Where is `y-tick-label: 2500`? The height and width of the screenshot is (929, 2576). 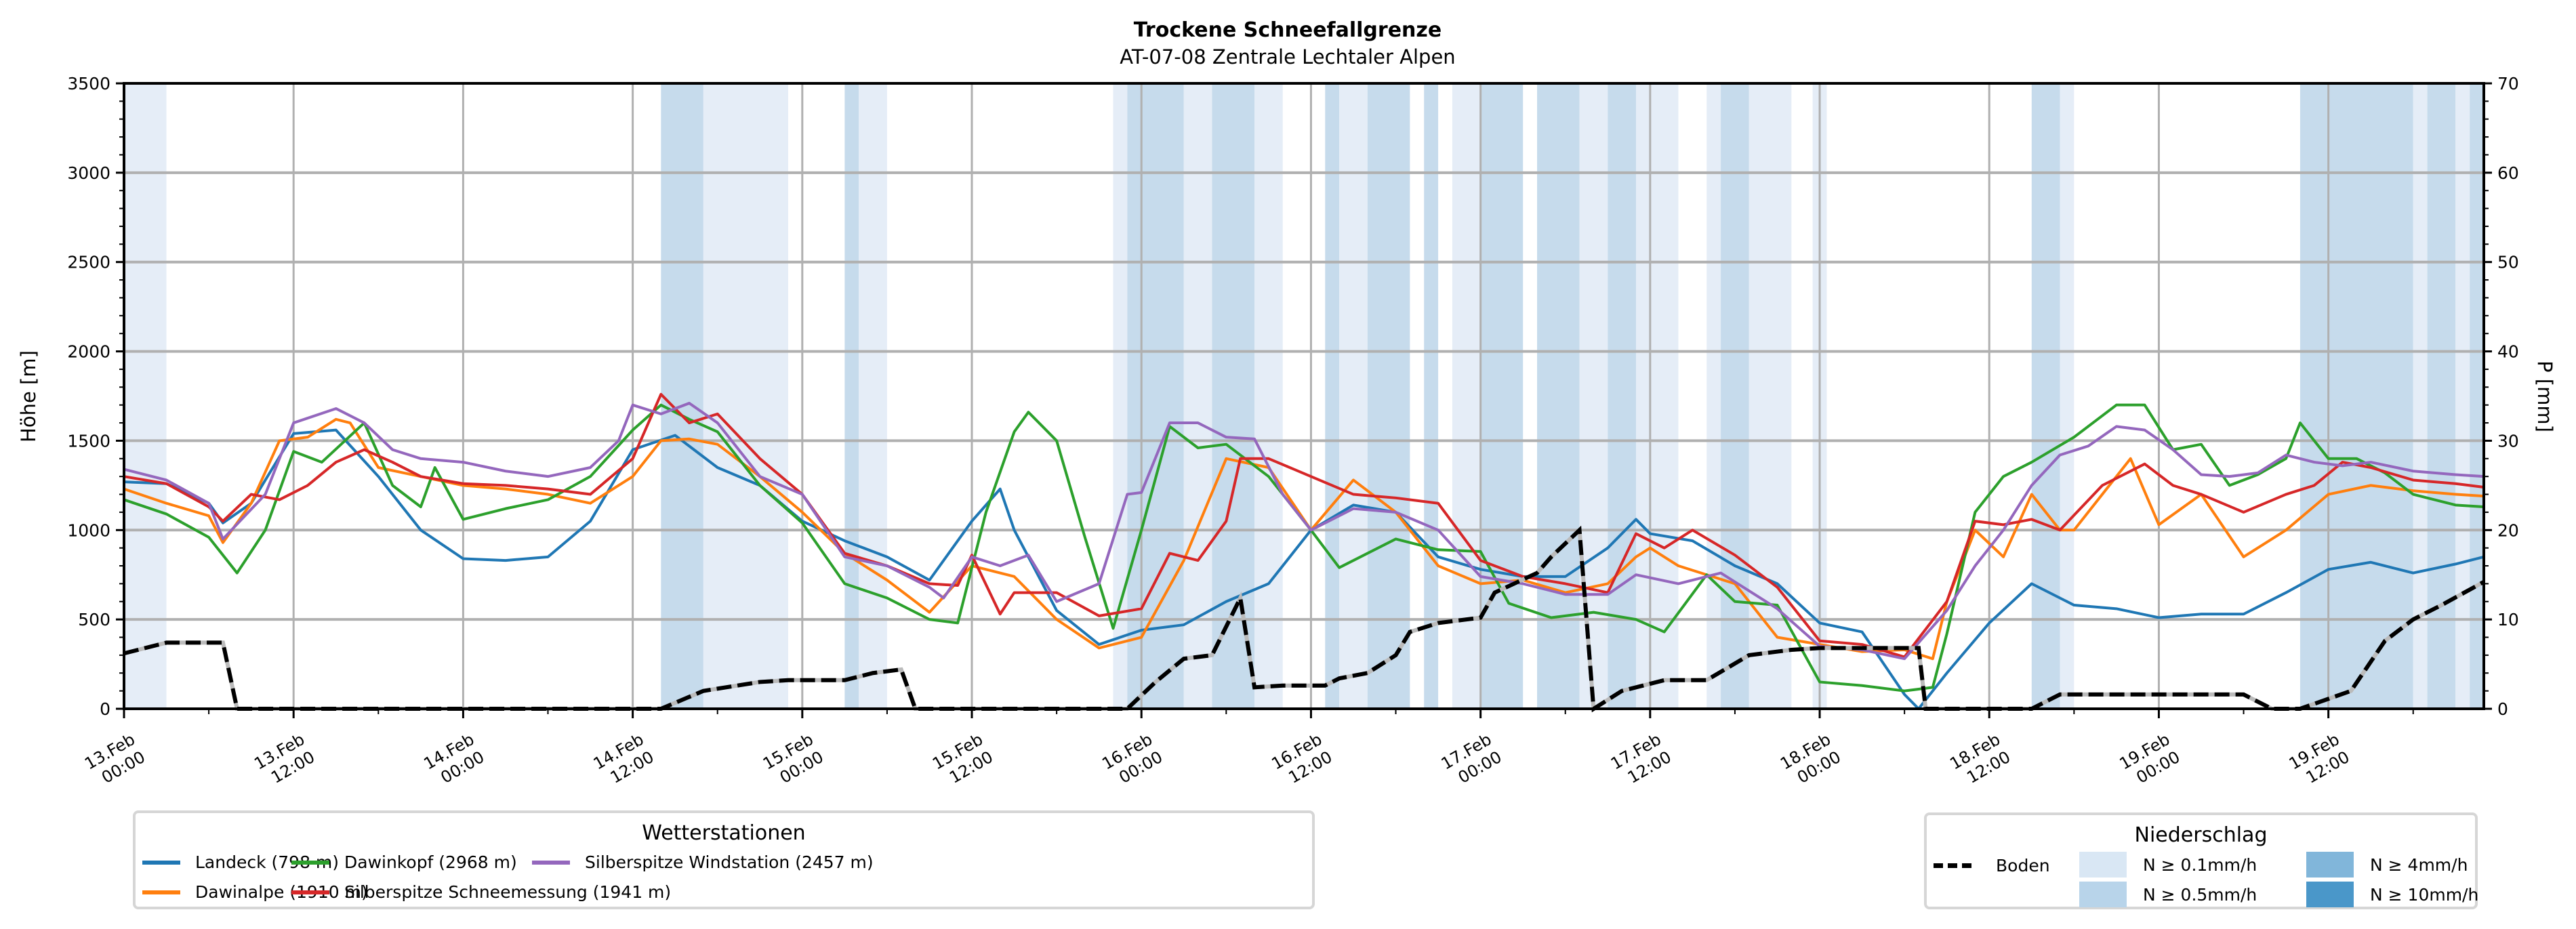
y-tick-label: 2500 is located at coordinates (89, 262).